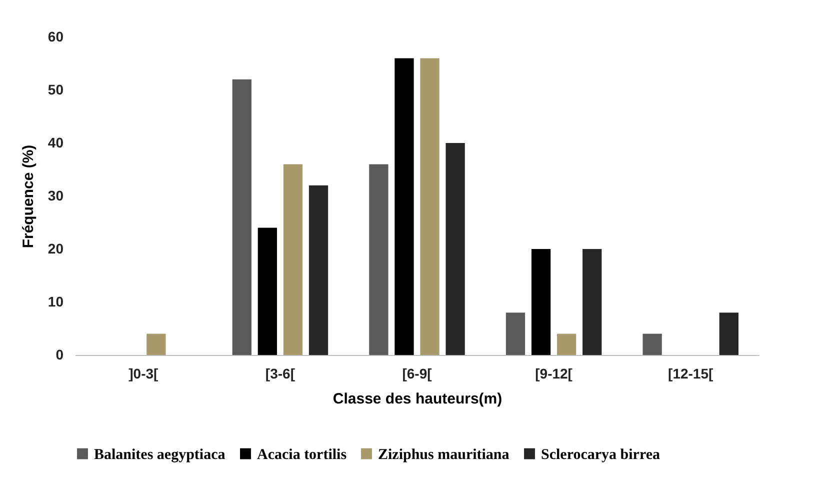  I want to click on x-tick-label: [12-15[, so click(691, 374).